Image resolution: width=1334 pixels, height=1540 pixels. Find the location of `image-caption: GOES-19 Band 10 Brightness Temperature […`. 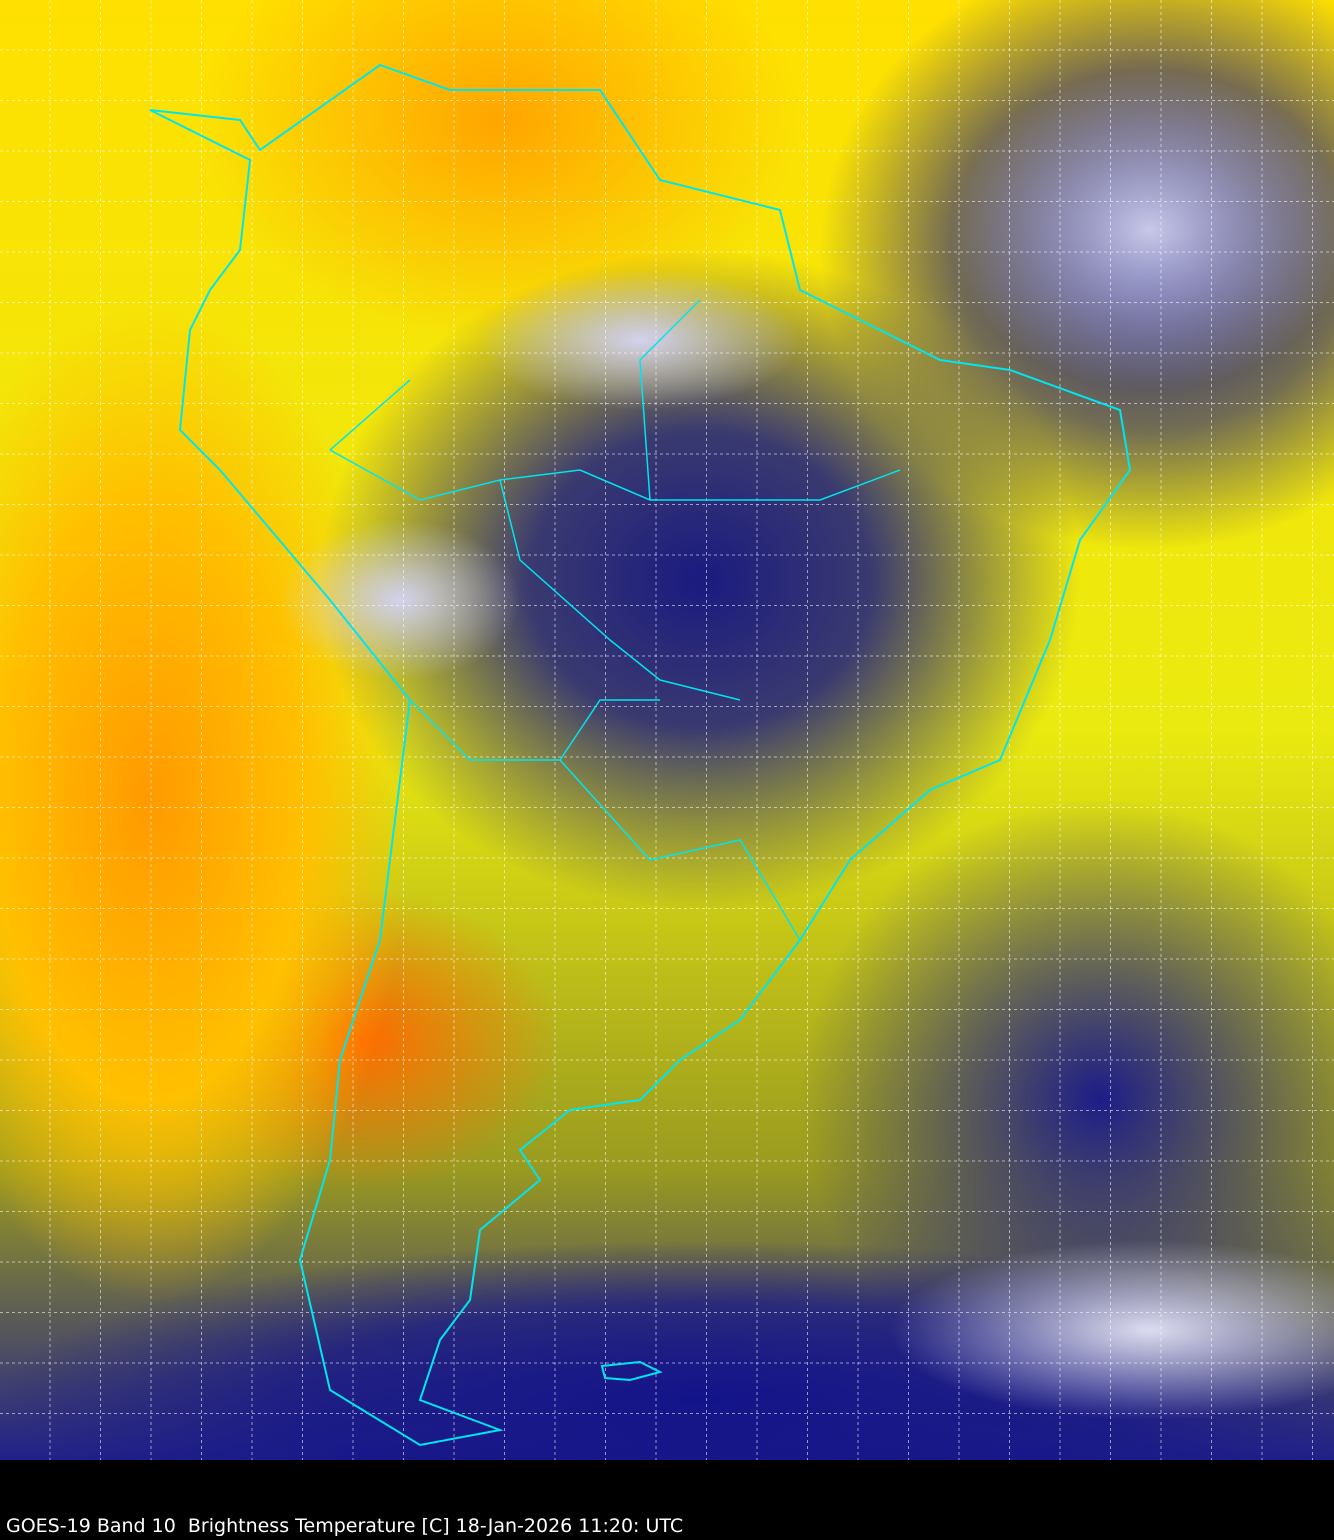

image-caption: GOES-19 Band 10 Brightness Temperature [… is located at coordinates (345, 1526).